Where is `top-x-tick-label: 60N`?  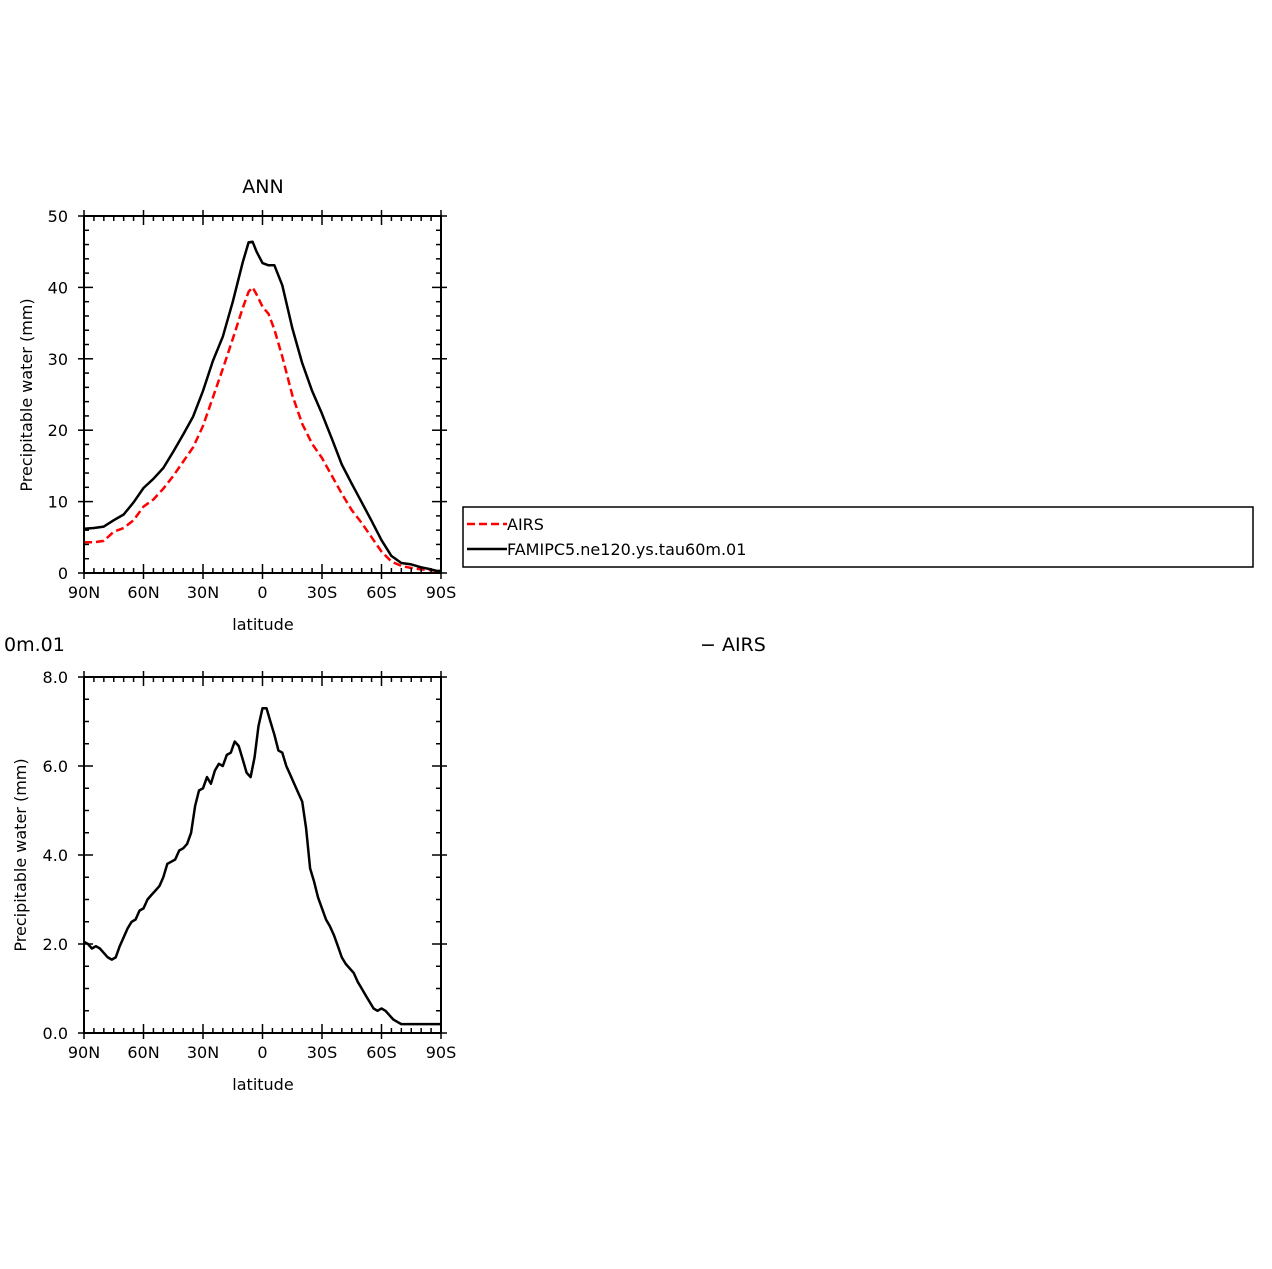
top-x-tick-label: 60N is located at coordinates (143, 592).